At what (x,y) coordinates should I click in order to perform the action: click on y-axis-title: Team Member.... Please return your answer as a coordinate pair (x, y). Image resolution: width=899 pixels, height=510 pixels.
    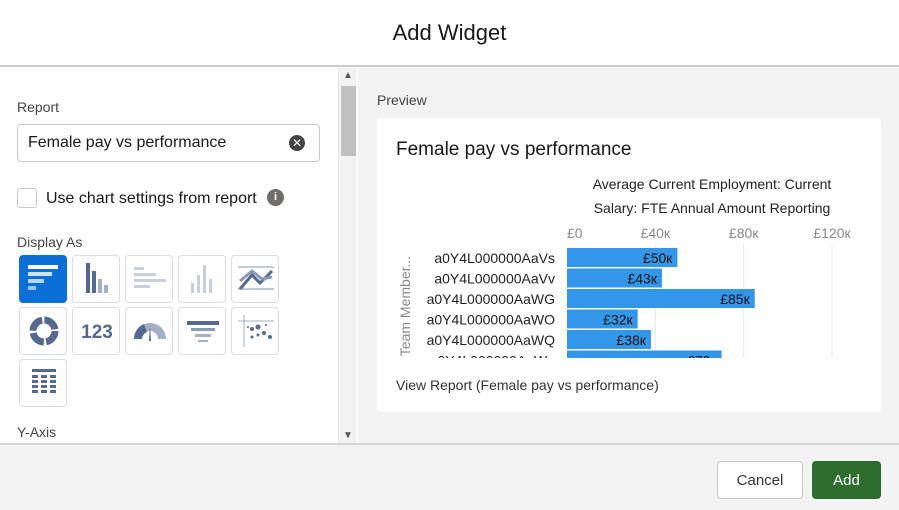
    Looking at the image, I should click on (405, 306).